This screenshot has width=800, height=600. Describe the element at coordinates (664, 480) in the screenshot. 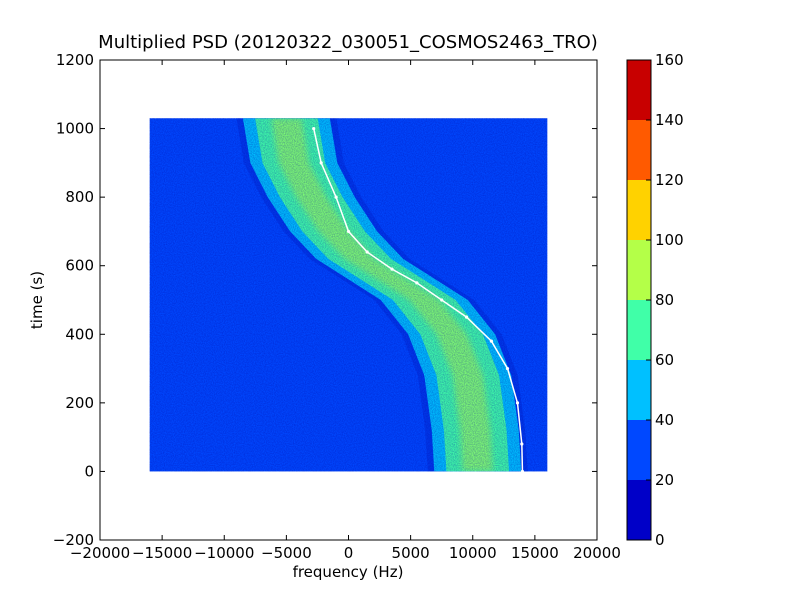

I see `colorbar-tick-label: 20` at that location.